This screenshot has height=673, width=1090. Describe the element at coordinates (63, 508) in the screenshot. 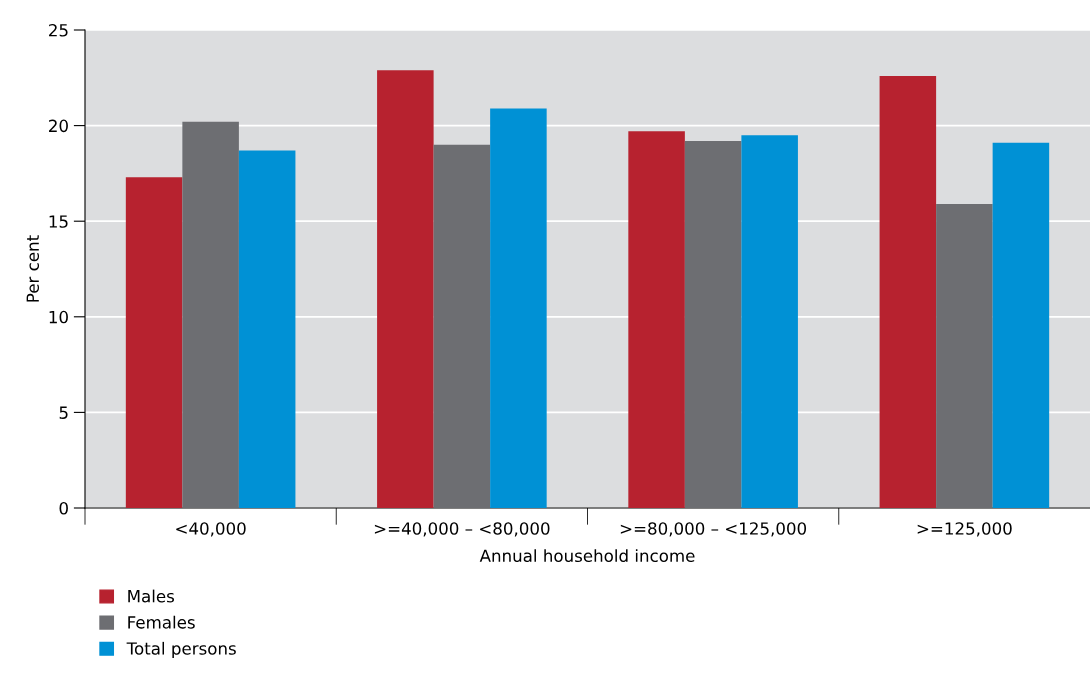

I see `y-tick-label: 0` at that location.